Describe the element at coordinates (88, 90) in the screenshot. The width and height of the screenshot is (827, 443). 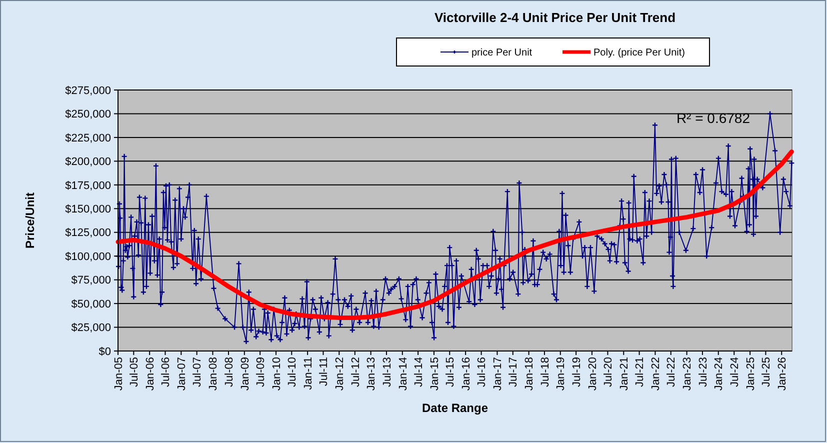
I see `y-tick-label: $275,000` at that location.